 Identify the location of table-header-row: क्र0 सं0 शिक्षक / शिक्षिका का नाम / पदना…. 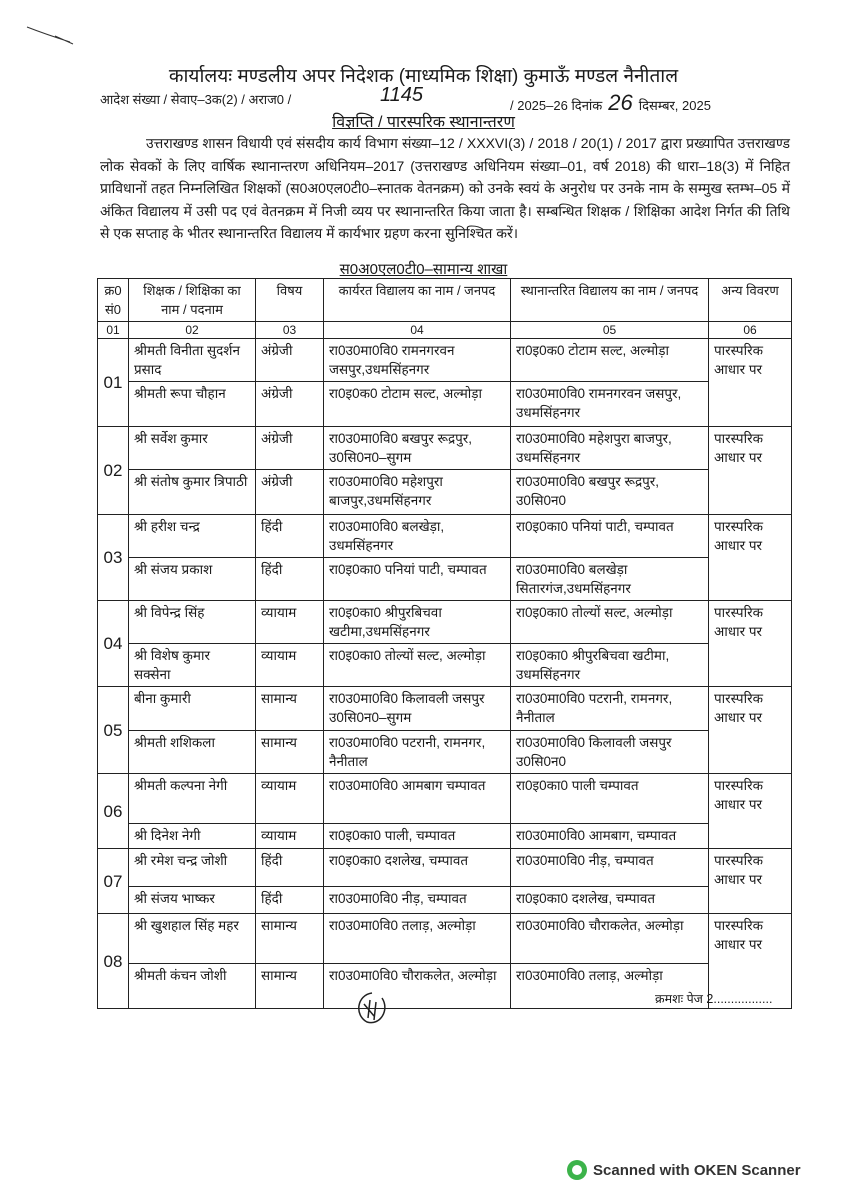
(444, 300).